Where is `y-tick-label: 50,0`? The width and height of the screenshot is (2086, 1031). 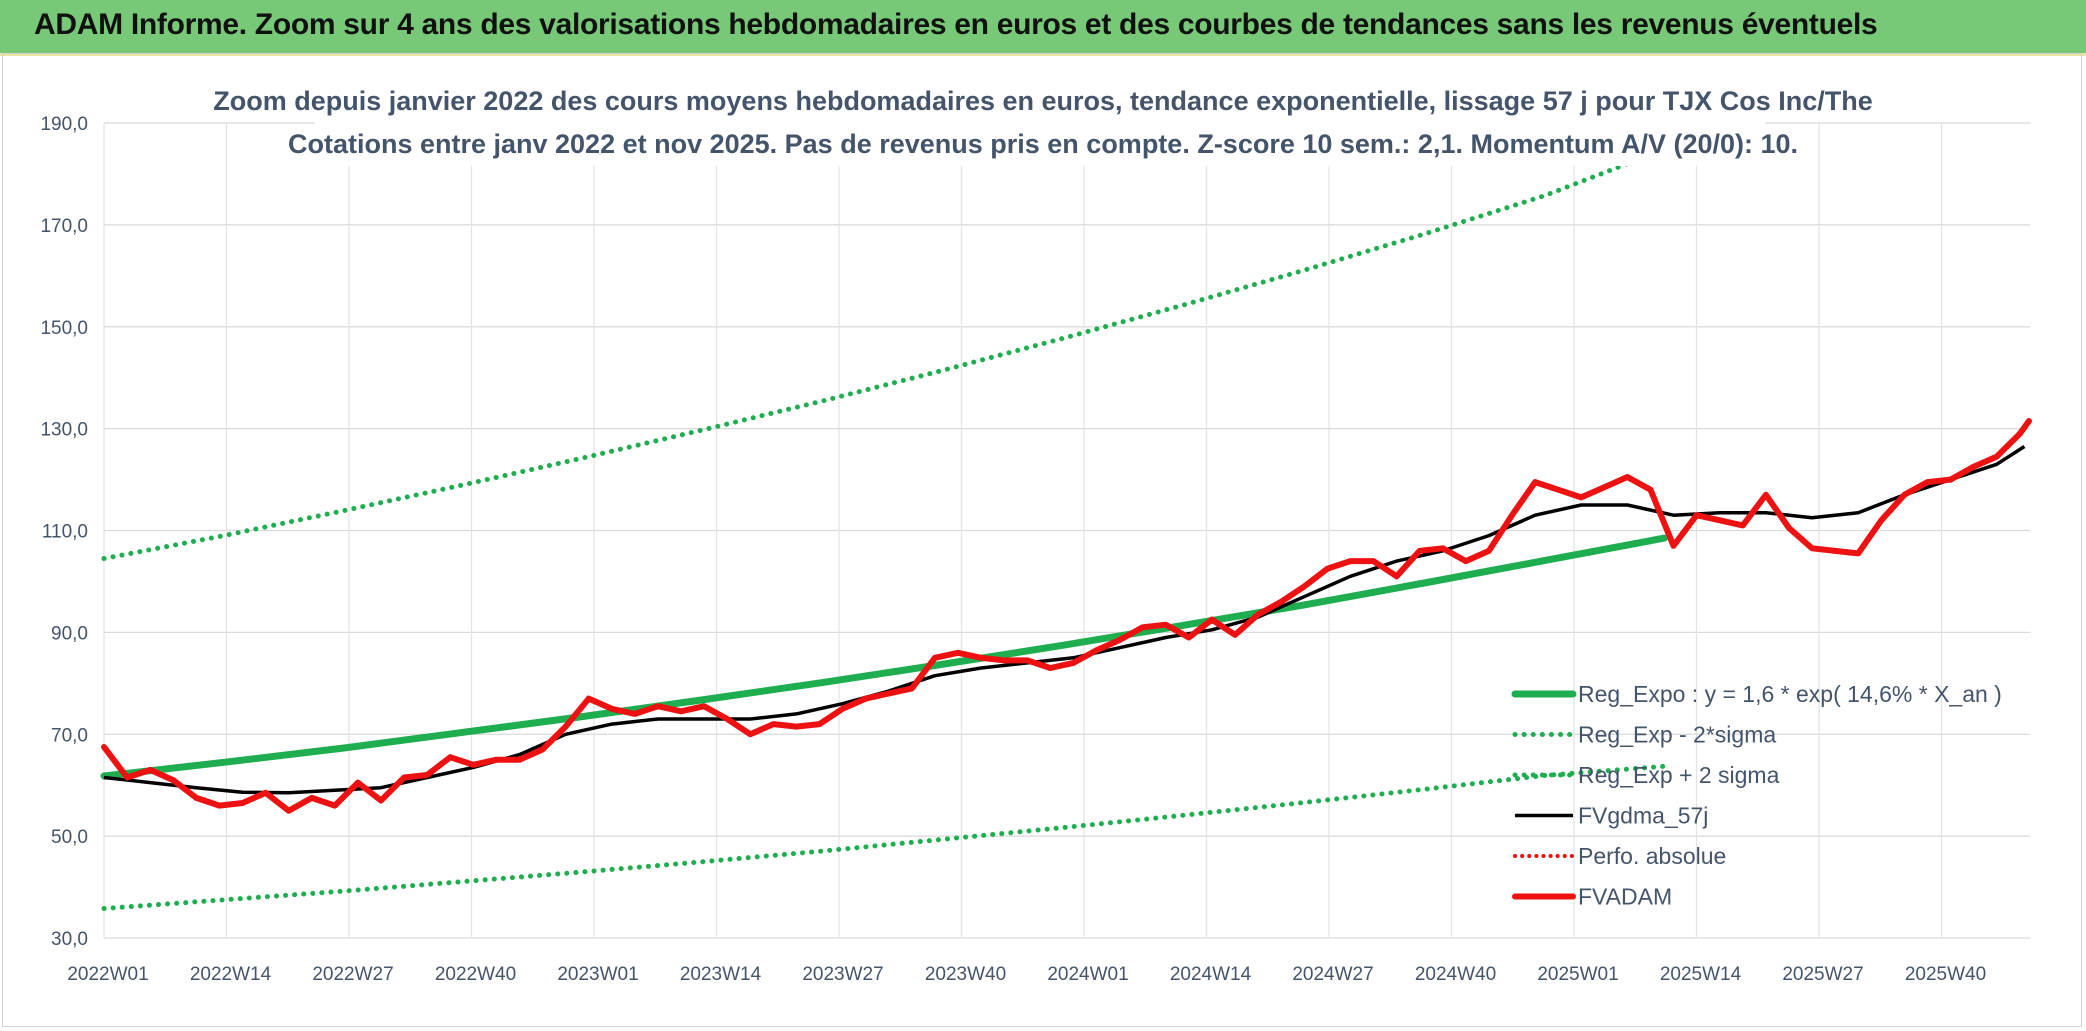 y-tick-label: 50,0 is located at coordinates (69, 837).